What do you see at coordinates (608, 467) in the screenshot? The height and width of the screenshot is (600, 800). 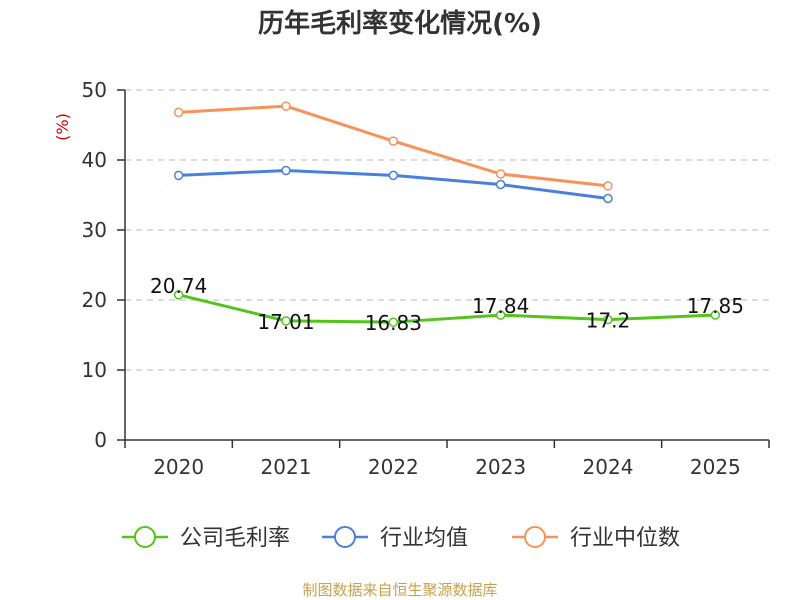 I see `x-tick-label: 2024` at bounding box center [608, 467].